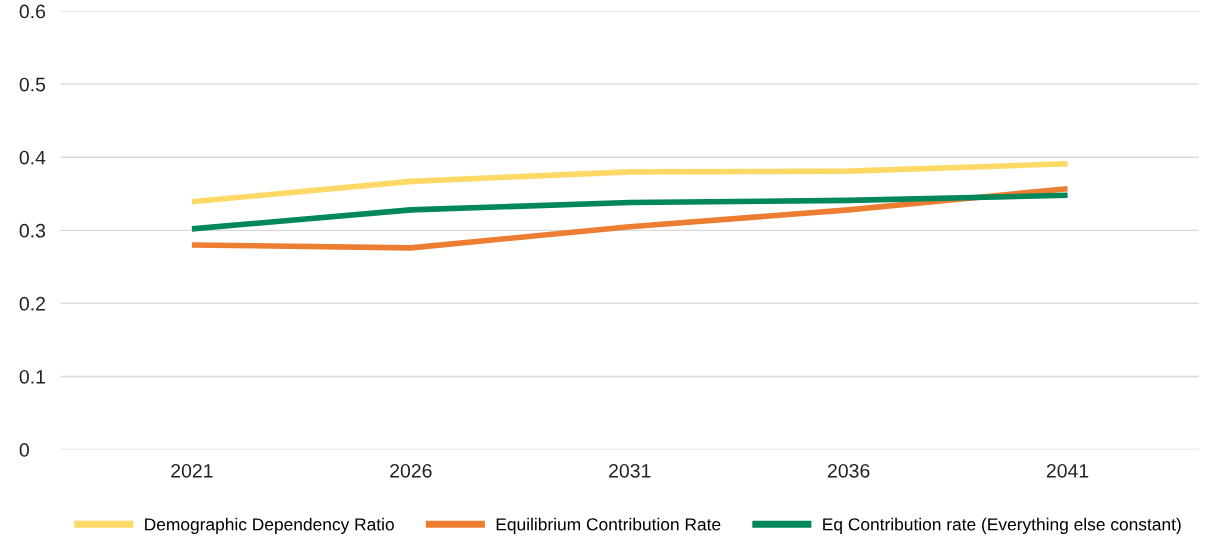  What do you see at coordinates (32, 11) in the screenshot?
I see `y-tick-label: 0.6` at bounding box center [32, 11].